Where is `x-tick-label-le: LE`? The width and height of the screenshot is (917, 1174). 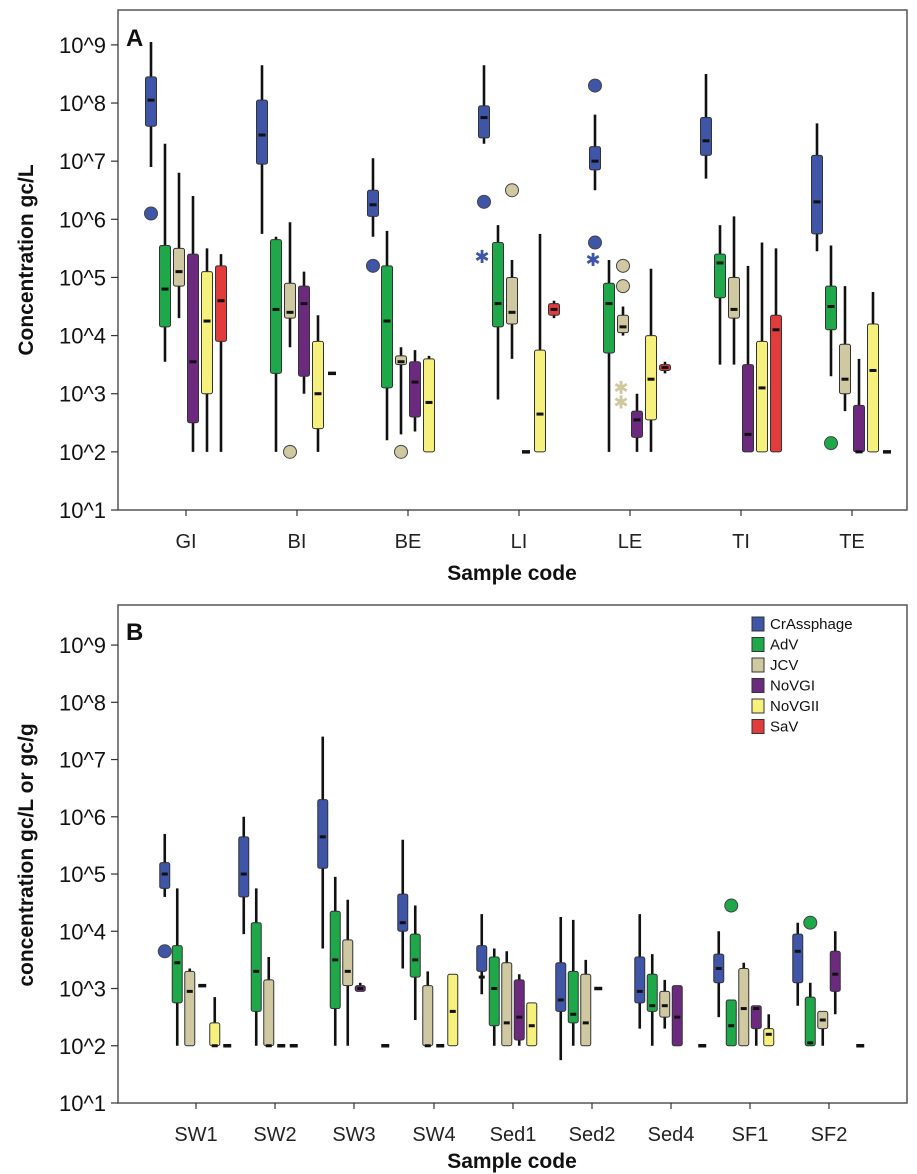 x-tick-label-le: LE is located at coordinates (630, 542).